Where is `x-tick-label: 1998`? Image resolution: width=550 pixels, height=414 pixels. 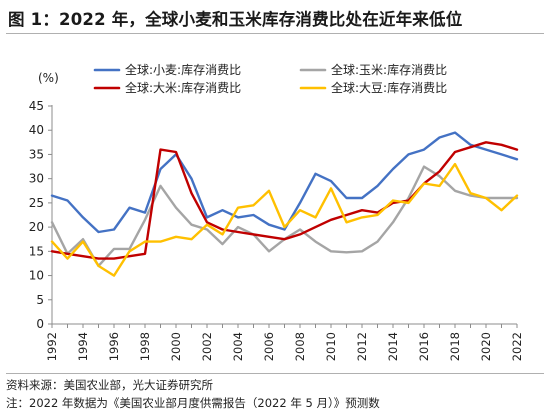
x-tick-label: 1998 is located at coordinates (145, 346).